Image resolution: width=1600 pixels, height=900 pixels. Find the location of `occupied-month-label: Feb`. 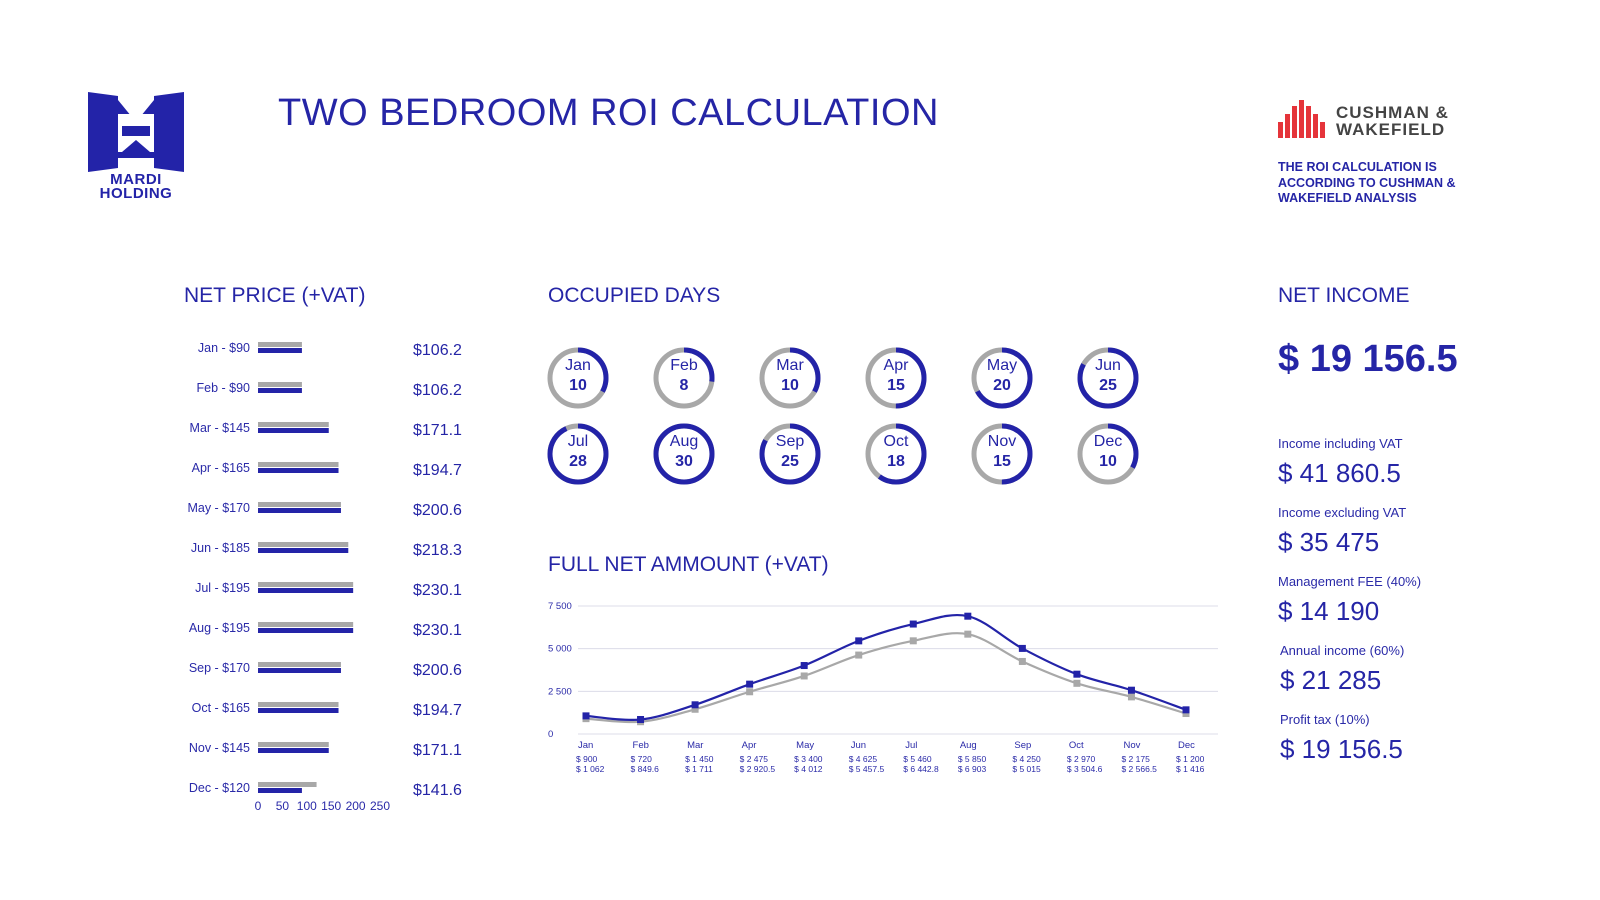

occupied-month-label: Feb is located at coordinates (684, 365).